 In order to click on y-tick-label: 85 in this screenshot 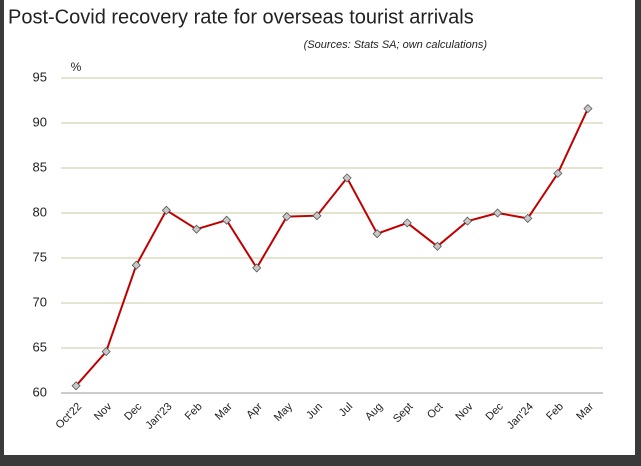, I will do `click(40, 166)`.